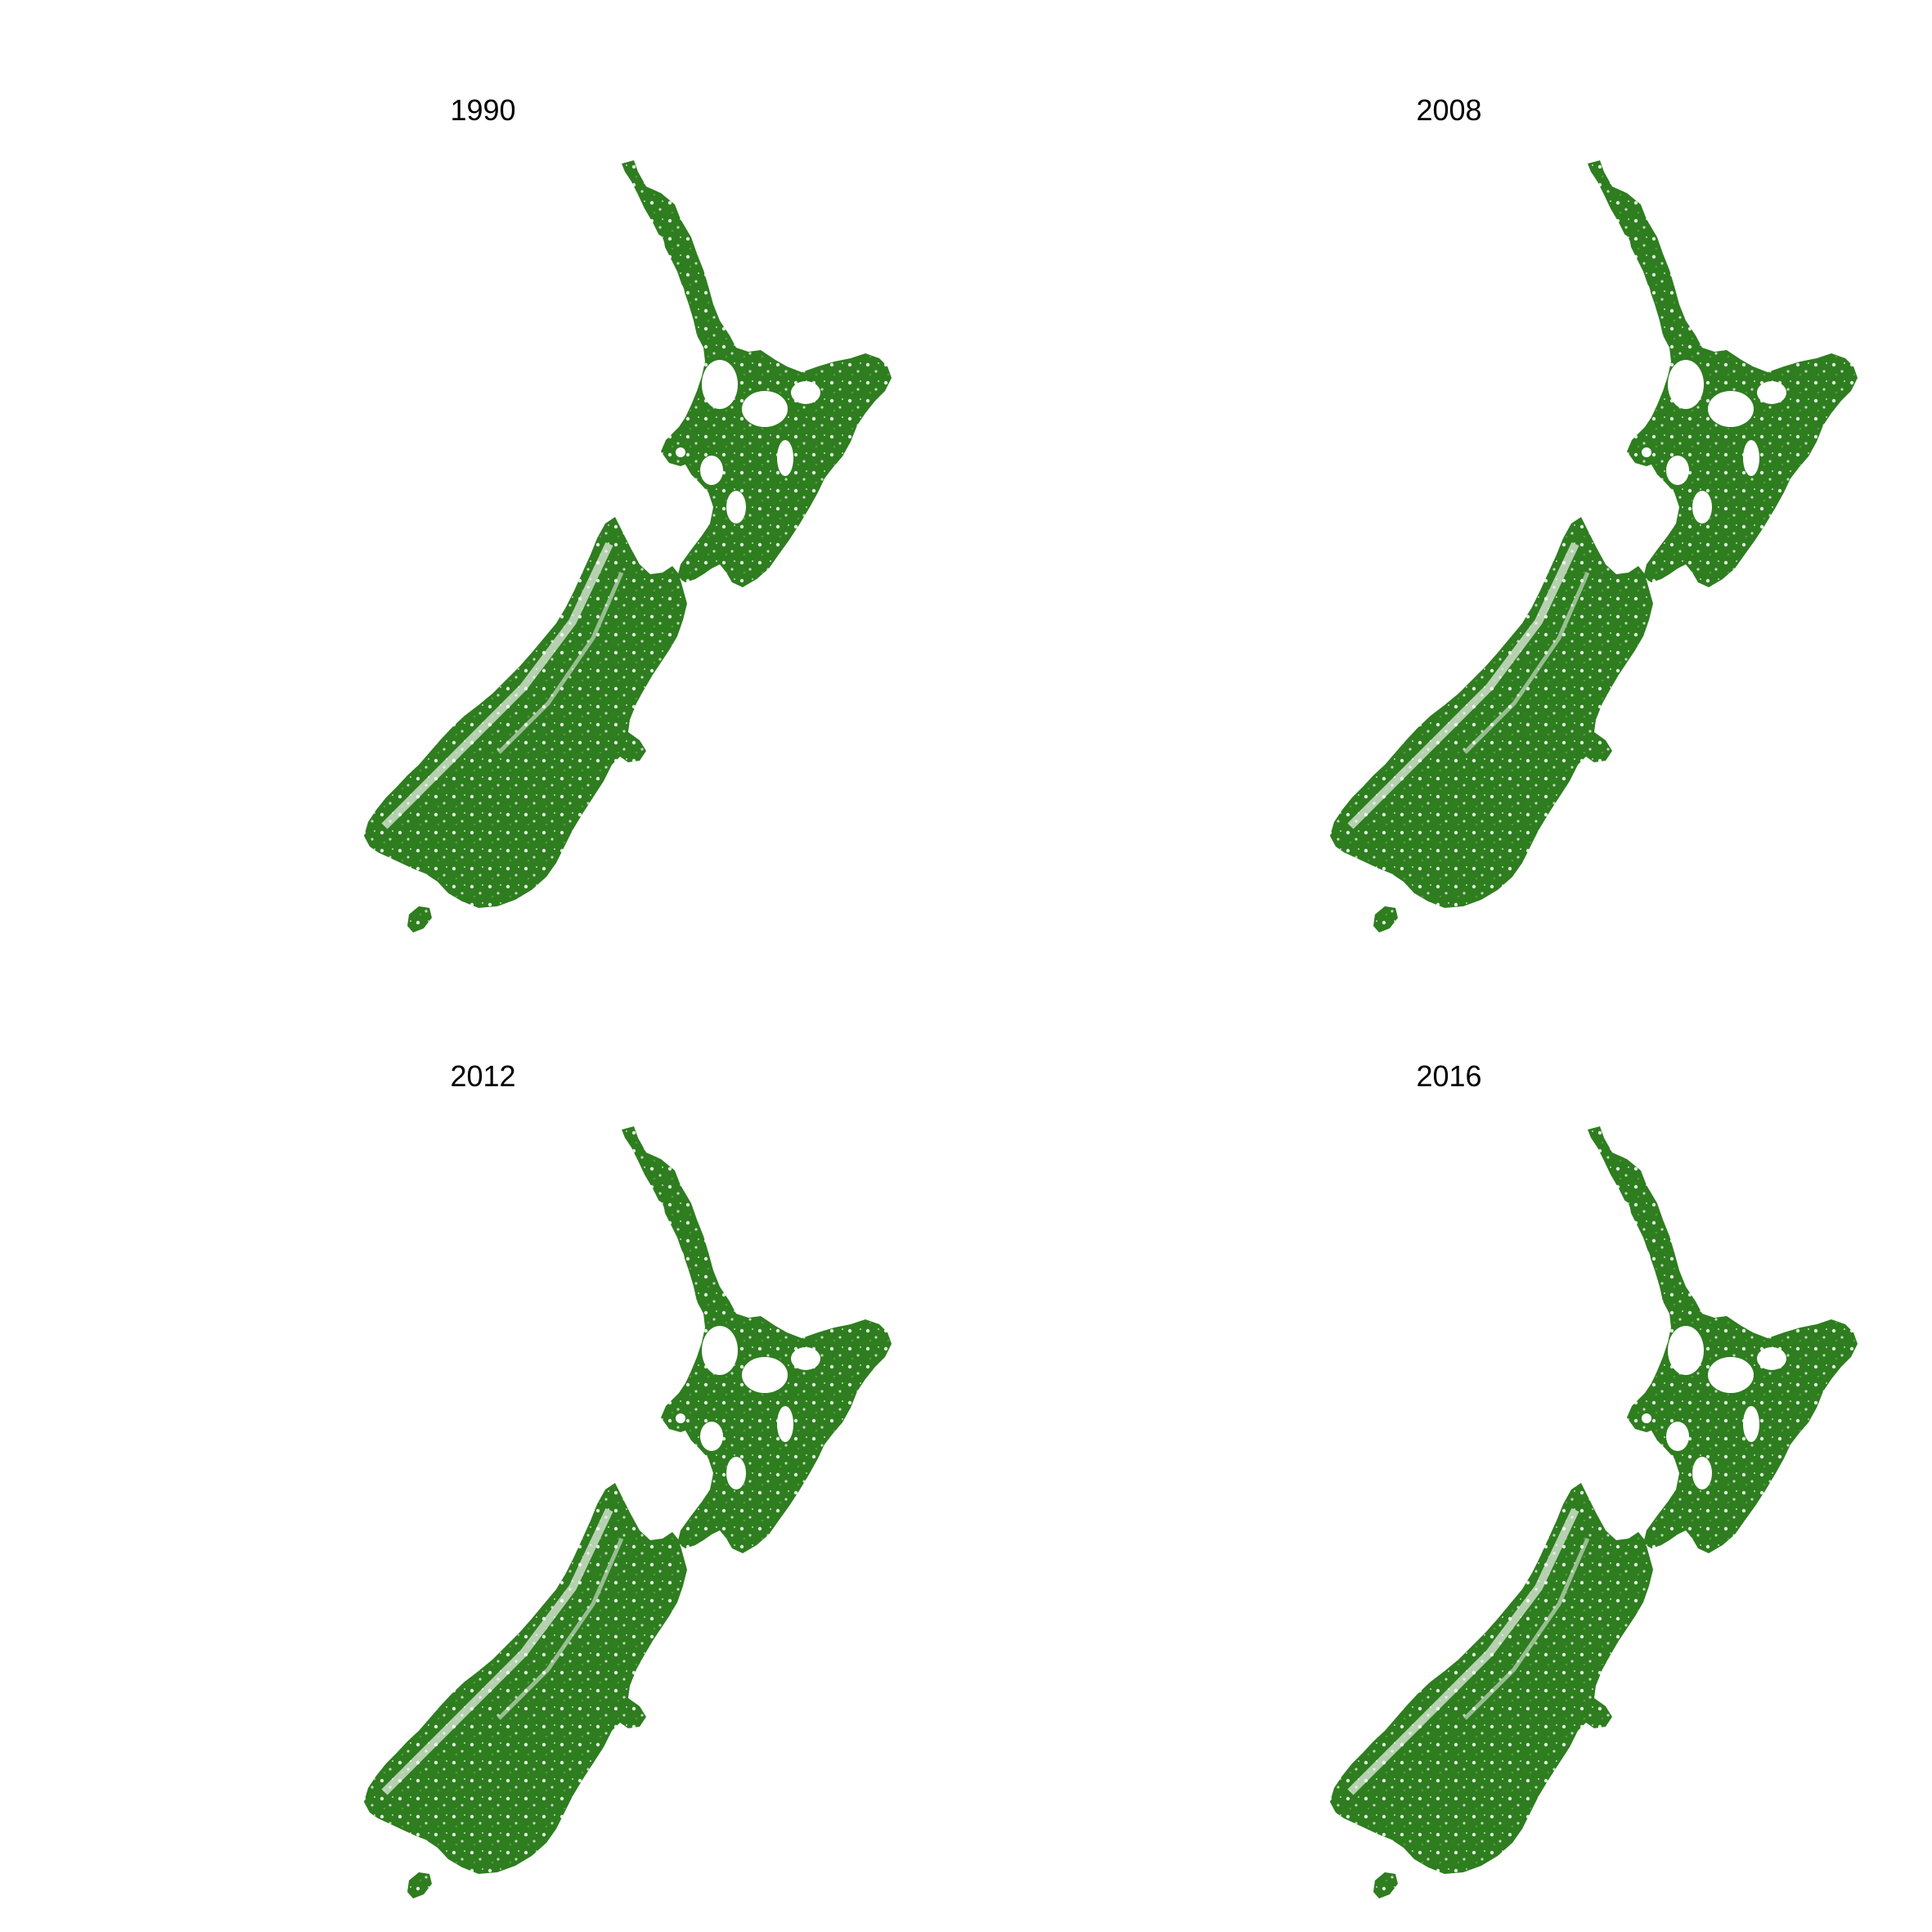  What do you see at coordinates (483, 1076) in the screenshot?
I see `panel-title: 2012` at bounding box center [483, 1076].